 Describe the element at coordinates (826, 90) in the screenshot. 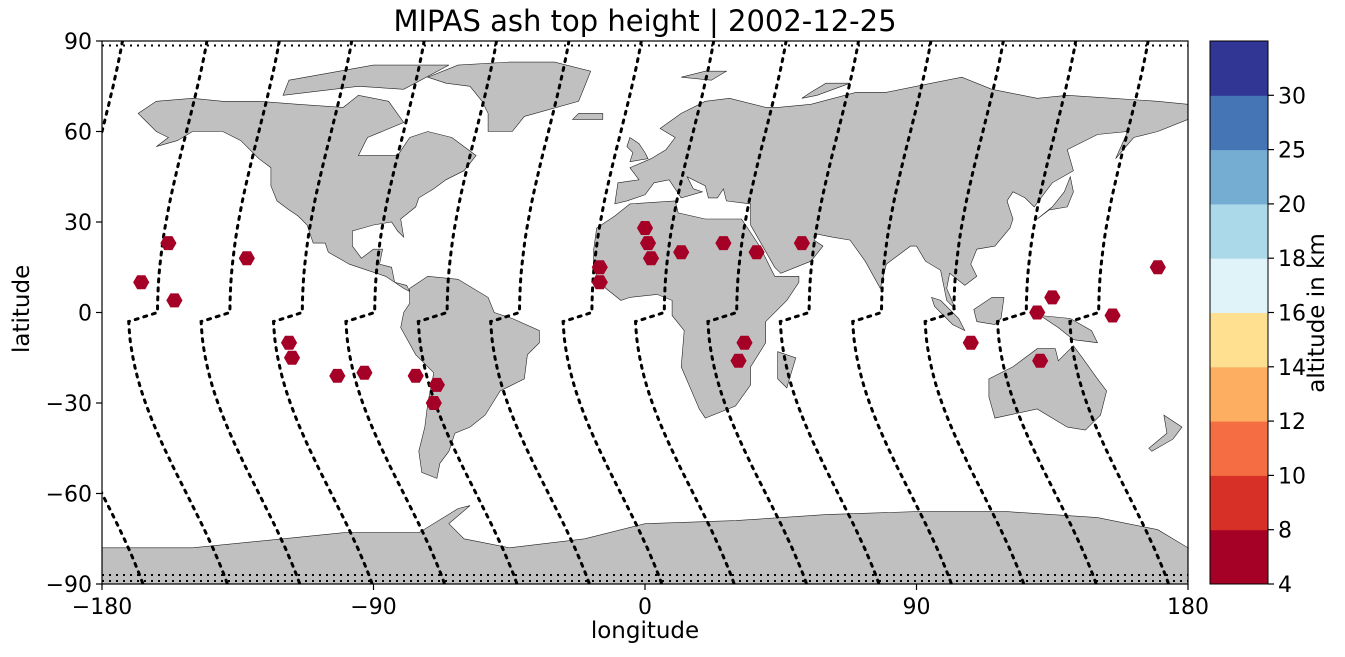

I see `landmass-novaya-zemlya` at that location.